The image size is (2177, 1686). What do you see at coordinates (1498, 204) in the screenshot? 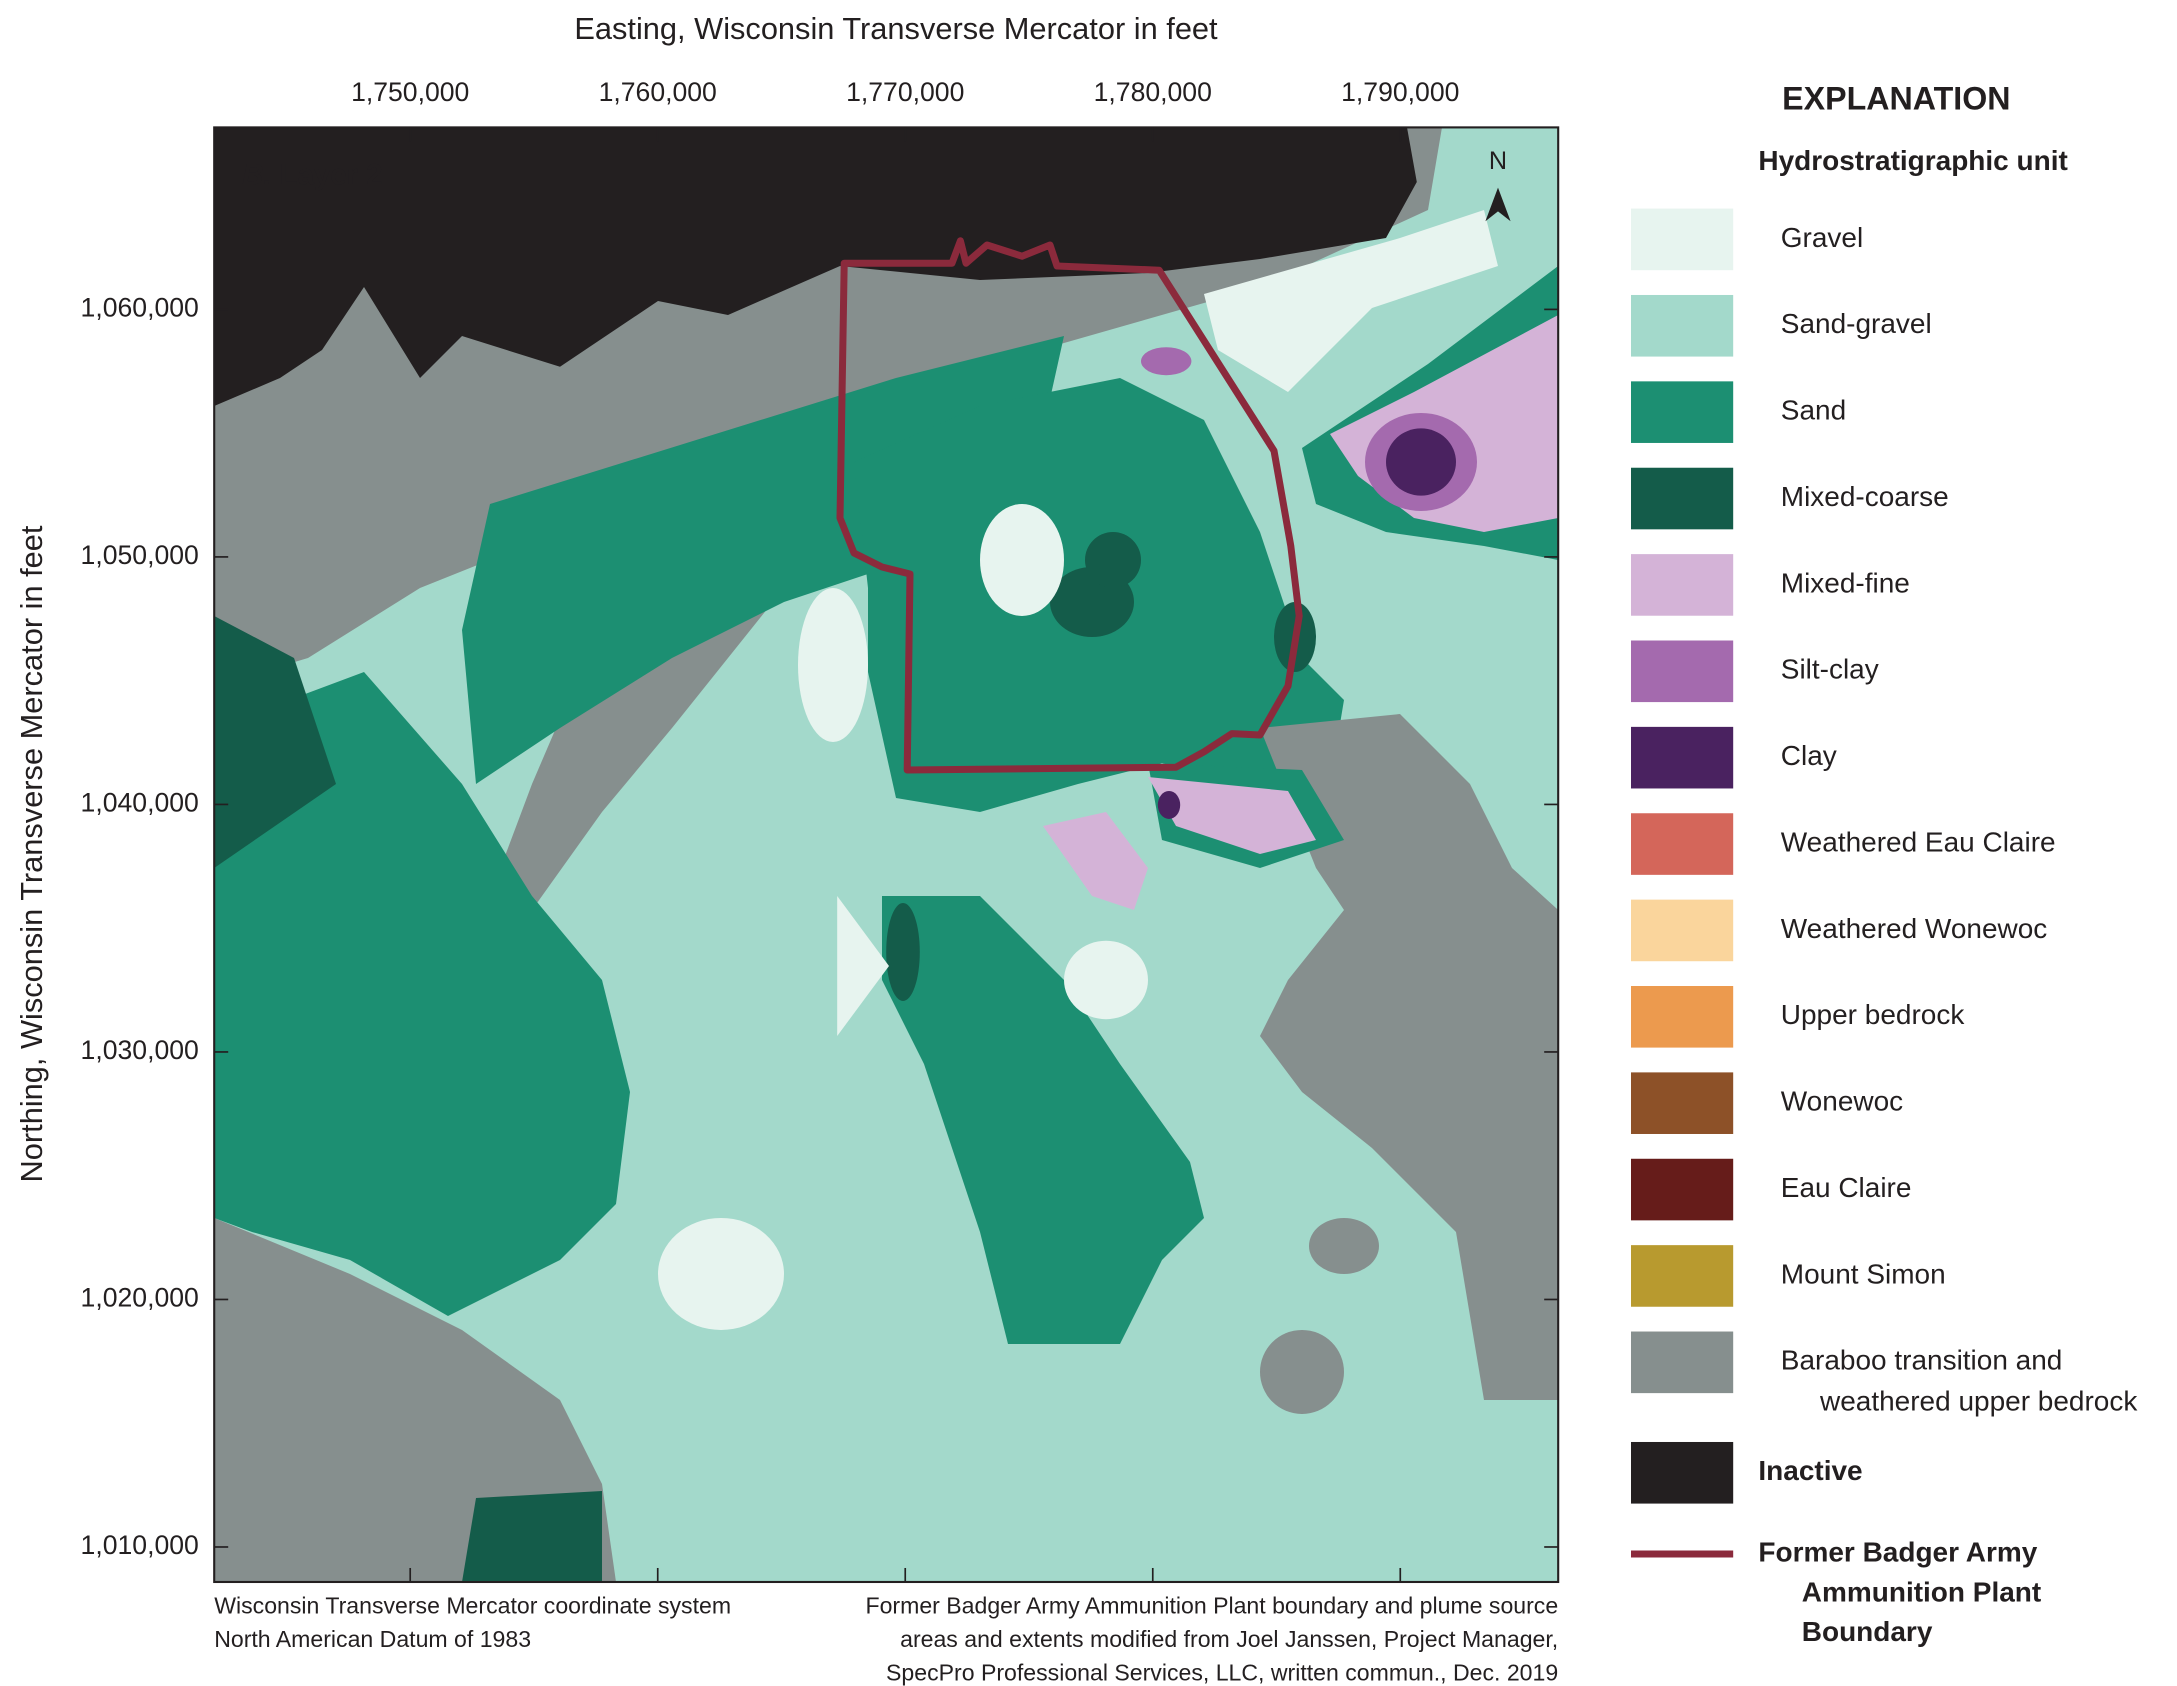
I see `north-arrow` at bounding box center [1498, 204].